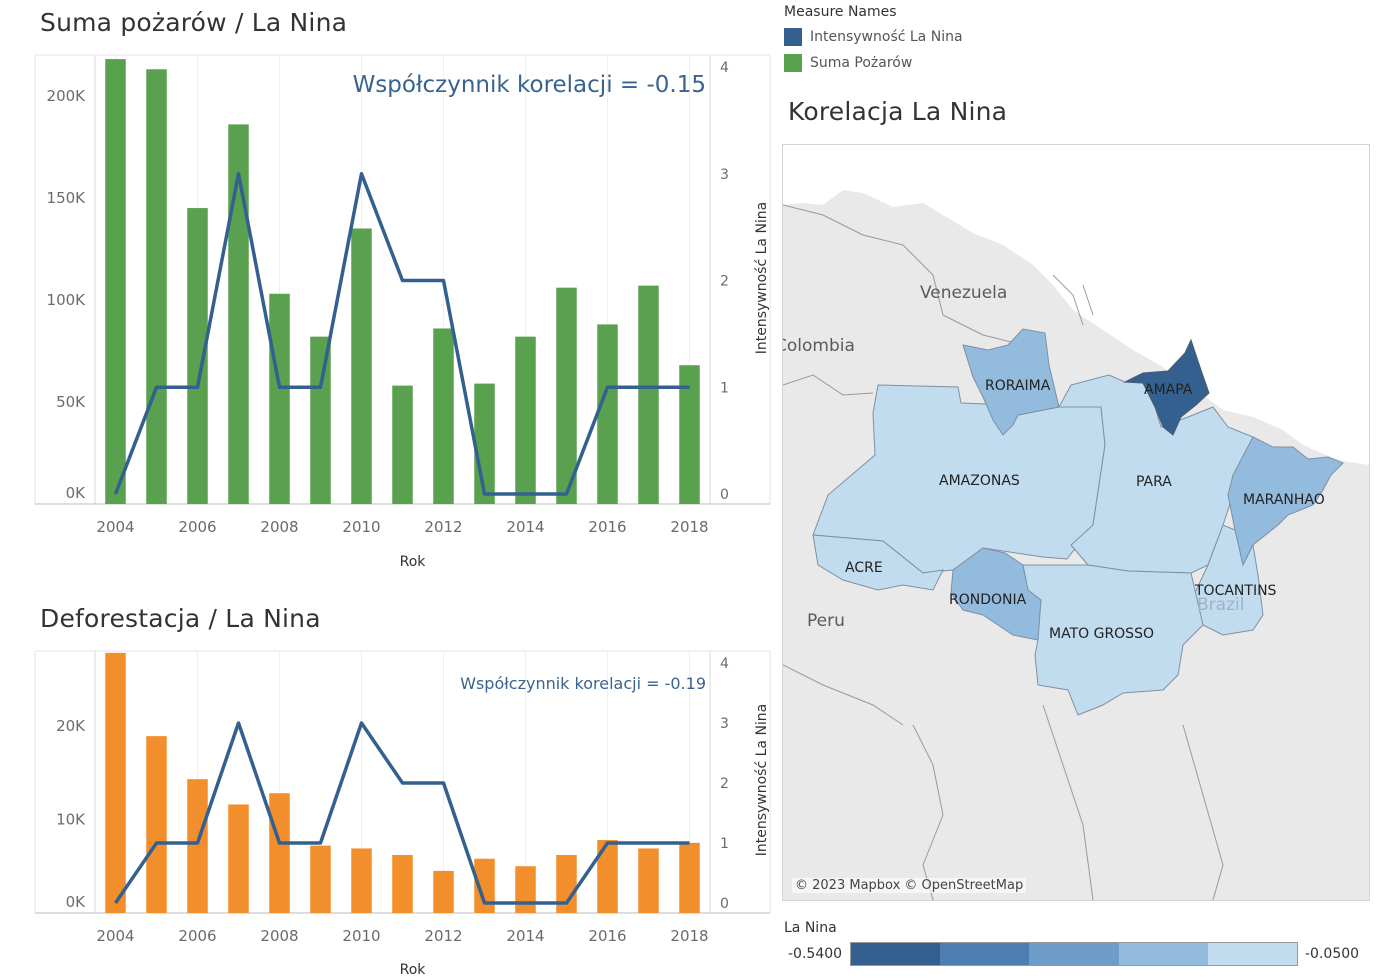 This screenshot has width=1381, height=977. Describe the element at coordinates (67, 198) in the screenshot. I see `chart1-y-tick-label: 150K` at that location.